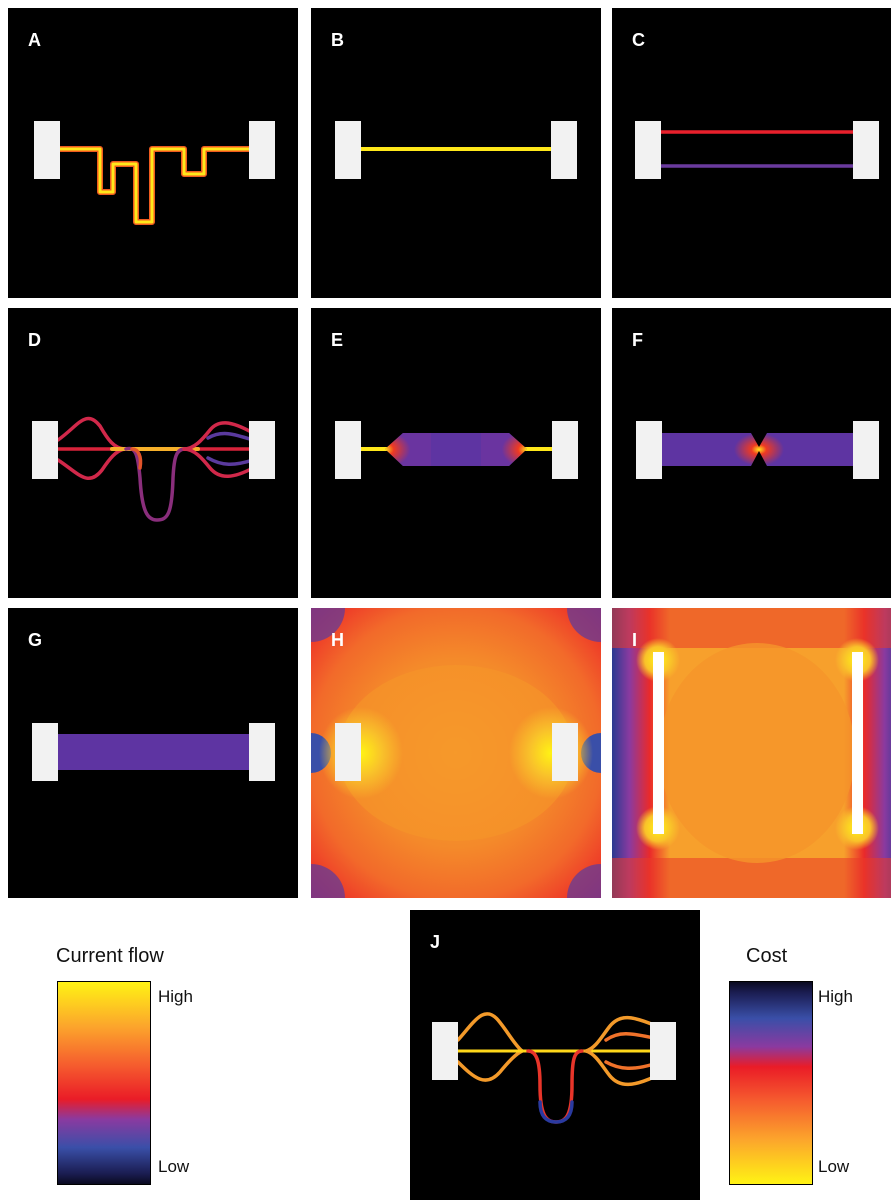 The image size is (891, 1200). What do you see at coordinates (262, 752) in the screenshot?
I see `panel-g-electrode-right` at bounding box center [262, 752].